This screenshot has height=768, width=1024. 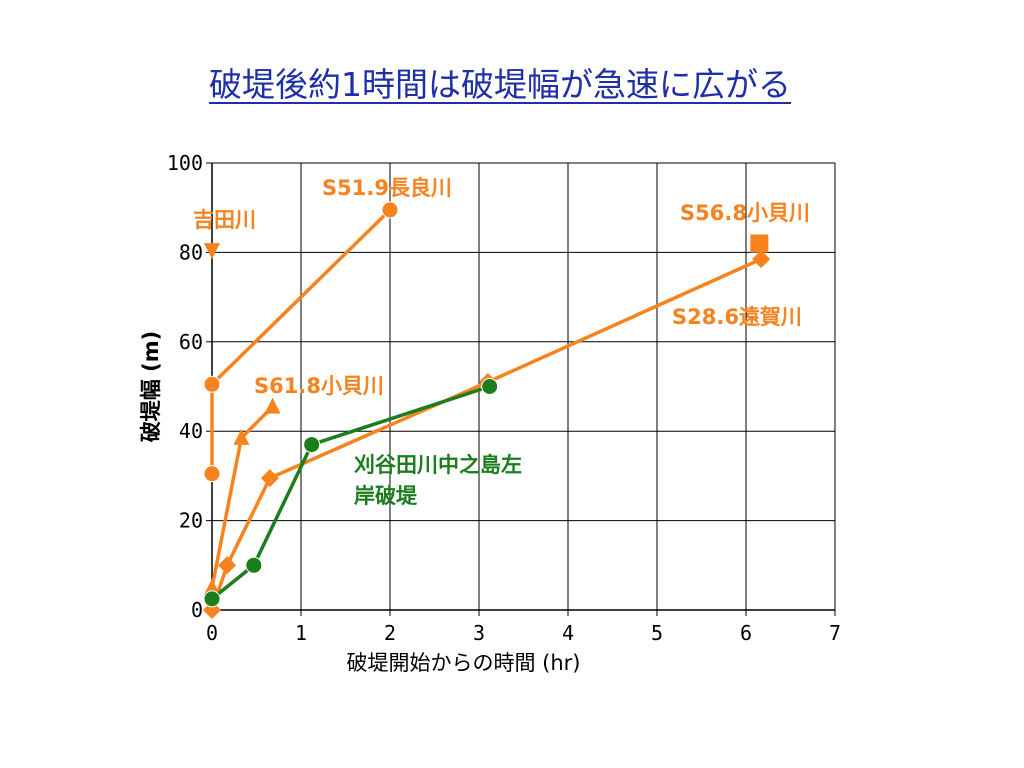 I want to click on y-tick-label: 40, so click(x=191, y=431).